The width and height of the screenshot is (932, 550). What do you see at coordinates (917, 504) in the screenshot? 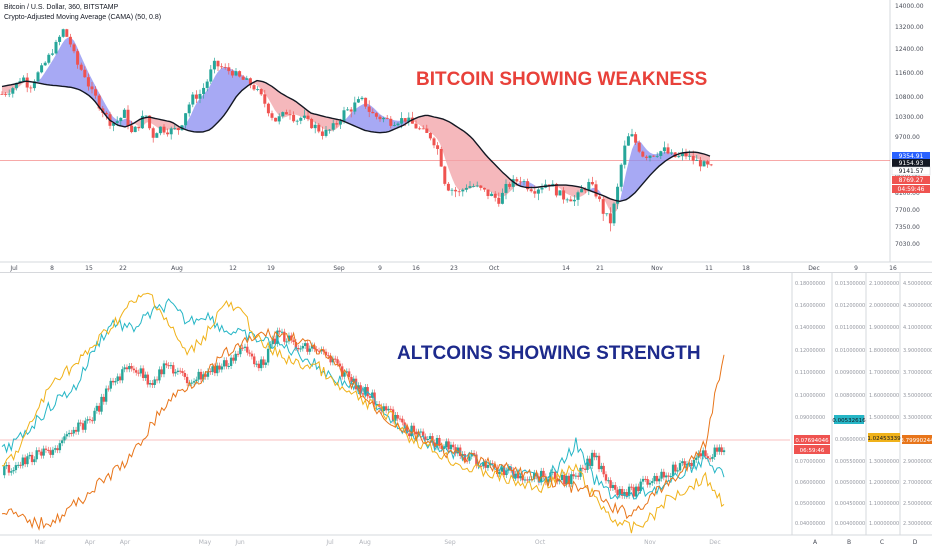
I see `scale-tick-label: 2.50000000` at bounding box center [917, 504].